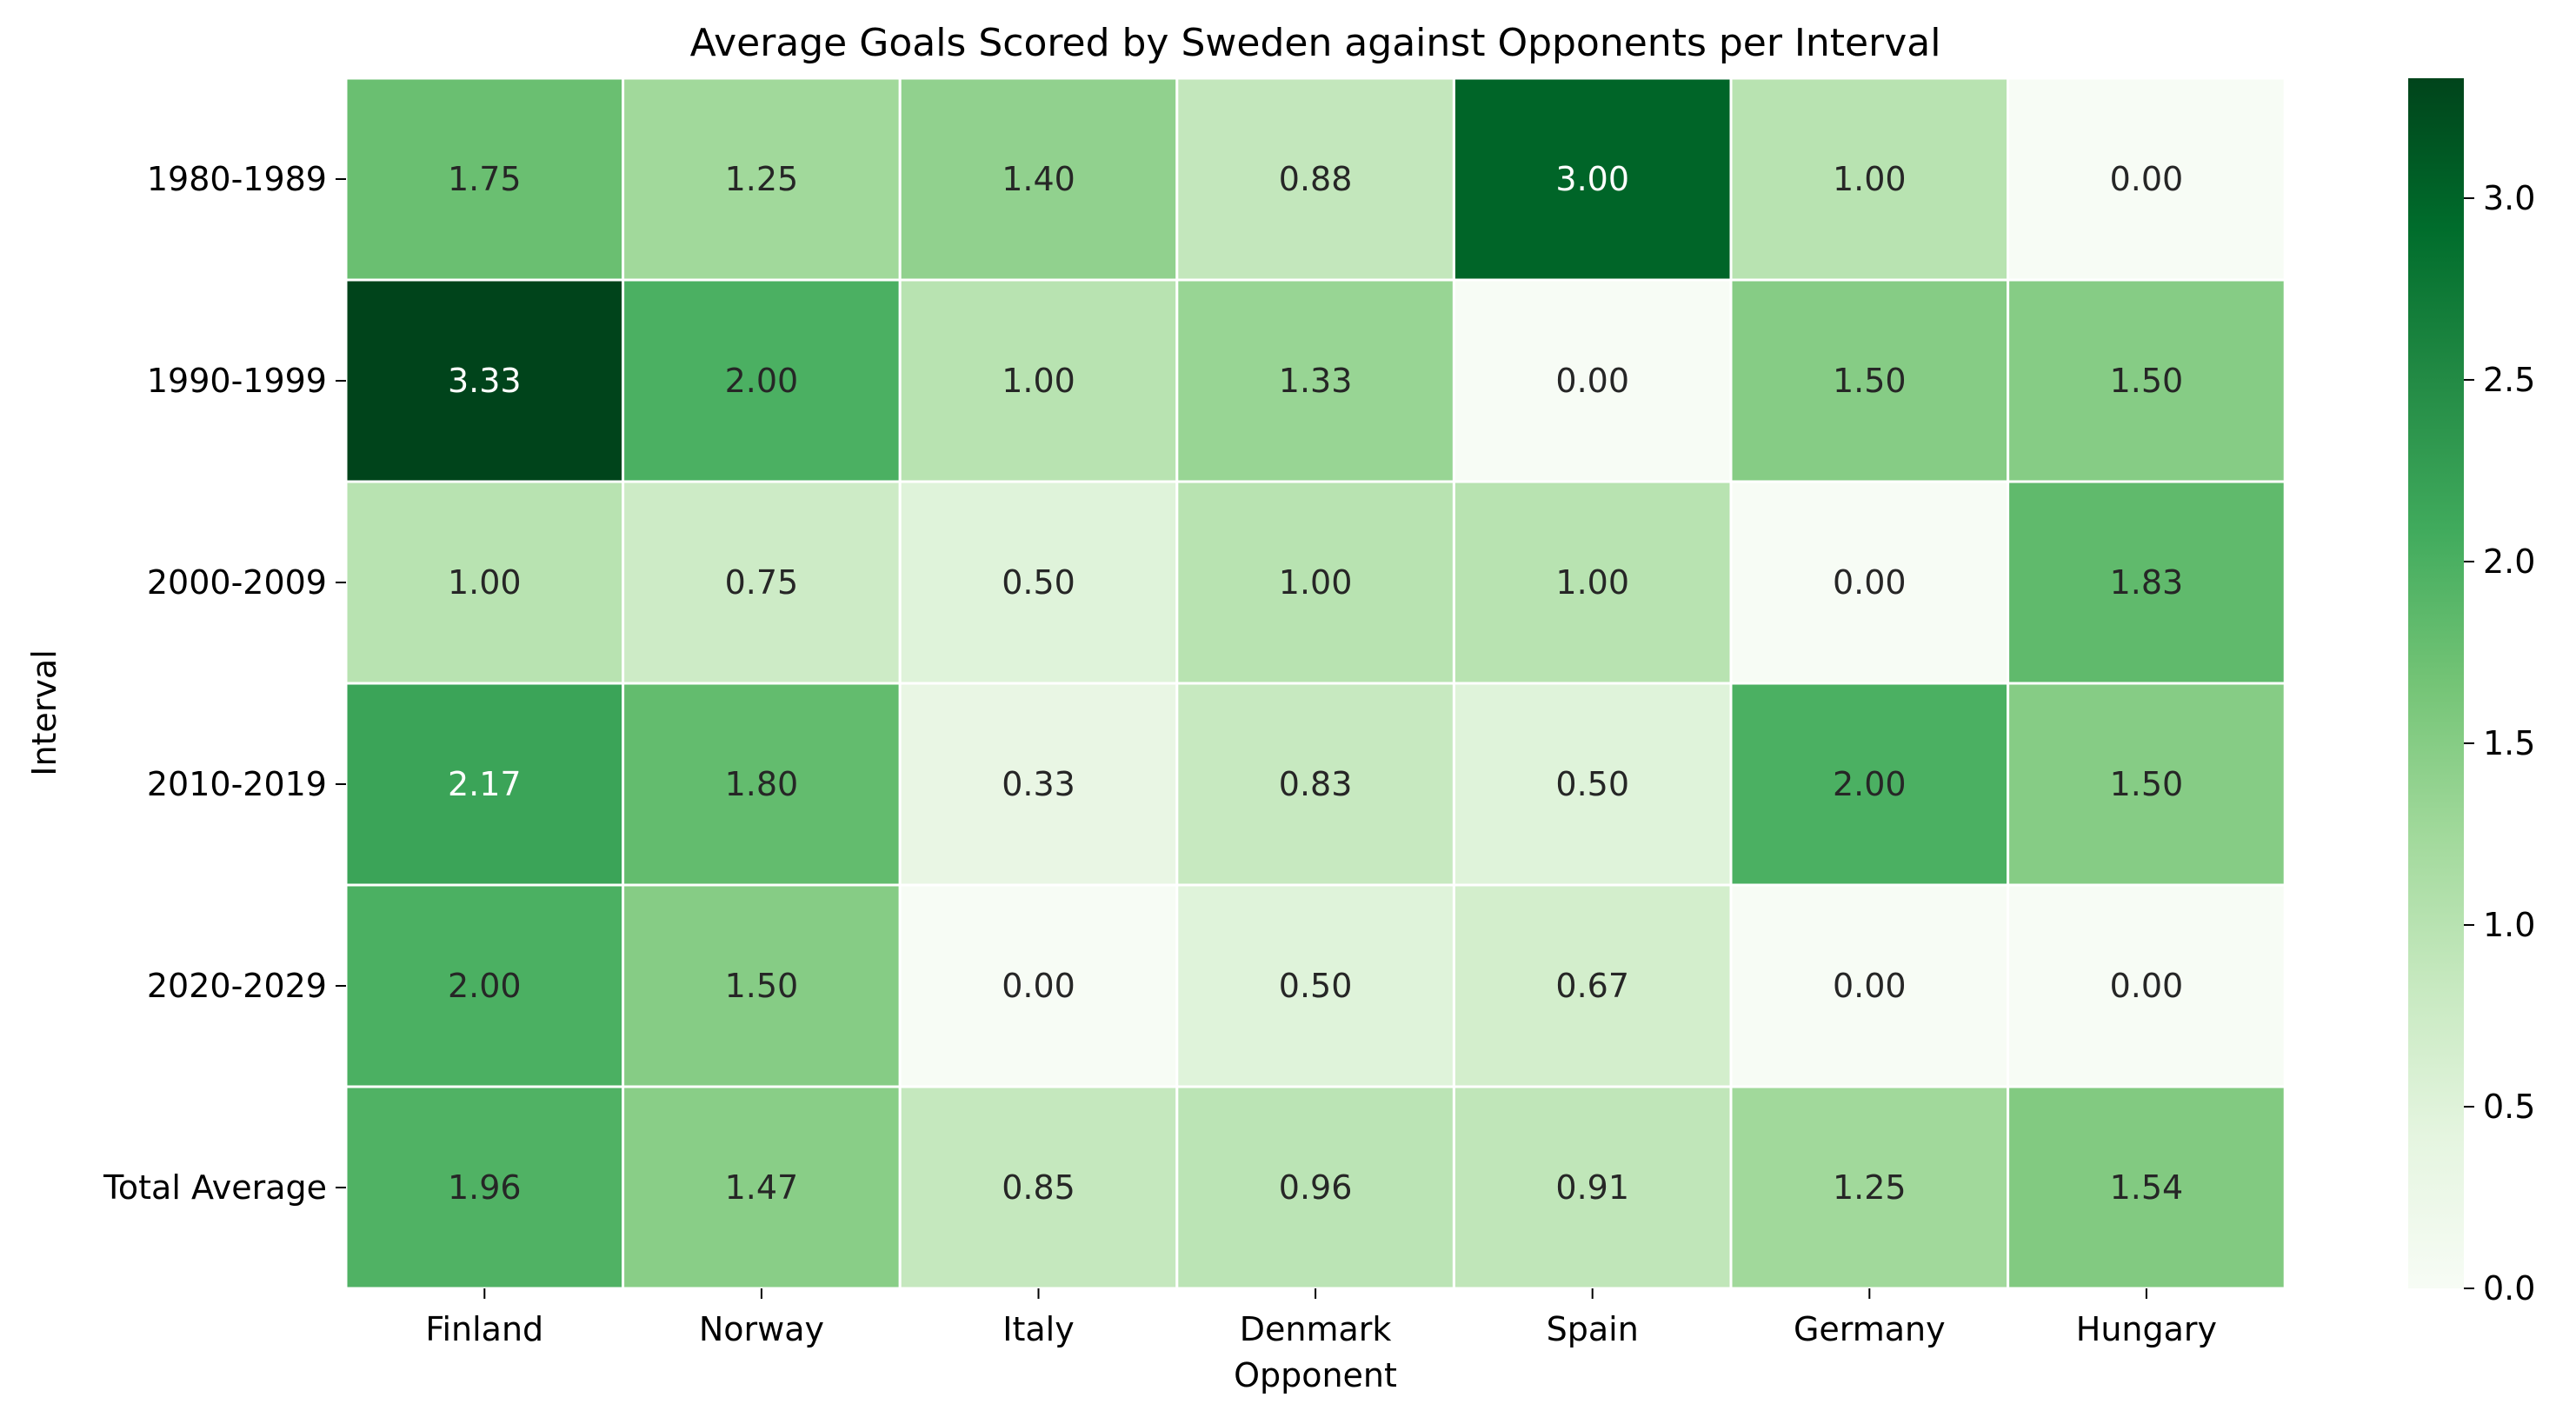 Image resolution: width=2576 pixels, height=1424 pixels. Describe the element at coordinates (1593, 1329) in the screenshot. I see `x-tick-label: Spain` at that location.